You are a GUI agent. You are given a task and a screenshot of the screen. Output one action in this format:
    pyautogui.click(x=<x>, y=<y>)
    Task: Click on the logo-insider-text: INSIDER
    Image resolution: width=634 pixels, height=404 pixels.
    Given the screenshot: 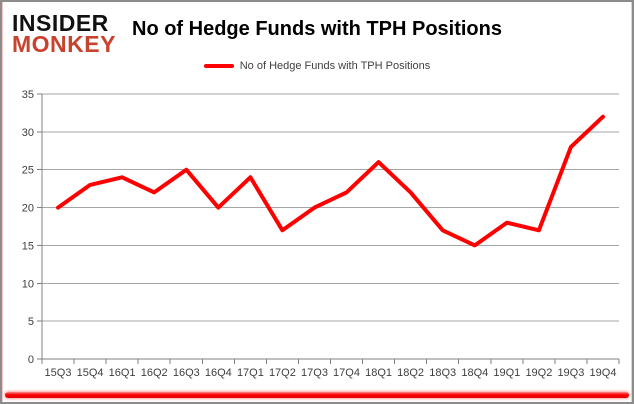 What is the action you would take?
    pyautogui.click(x=60, y=23)
    